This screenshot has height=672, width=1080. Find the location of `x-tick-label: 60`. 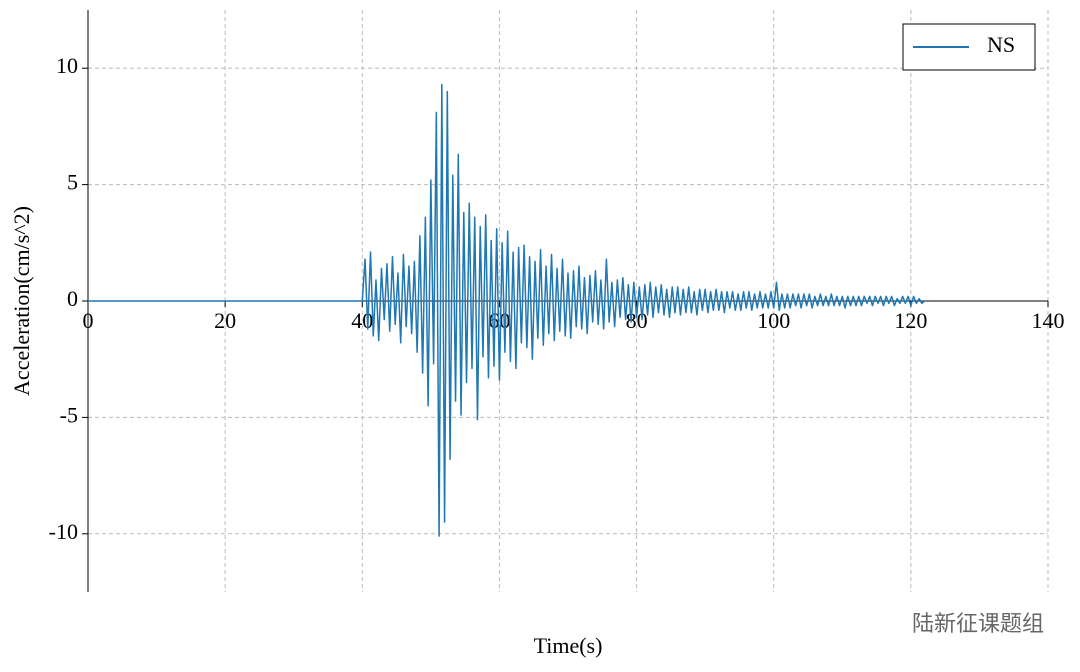

x-tick-label: 60 is located at coordinates (499, 320).